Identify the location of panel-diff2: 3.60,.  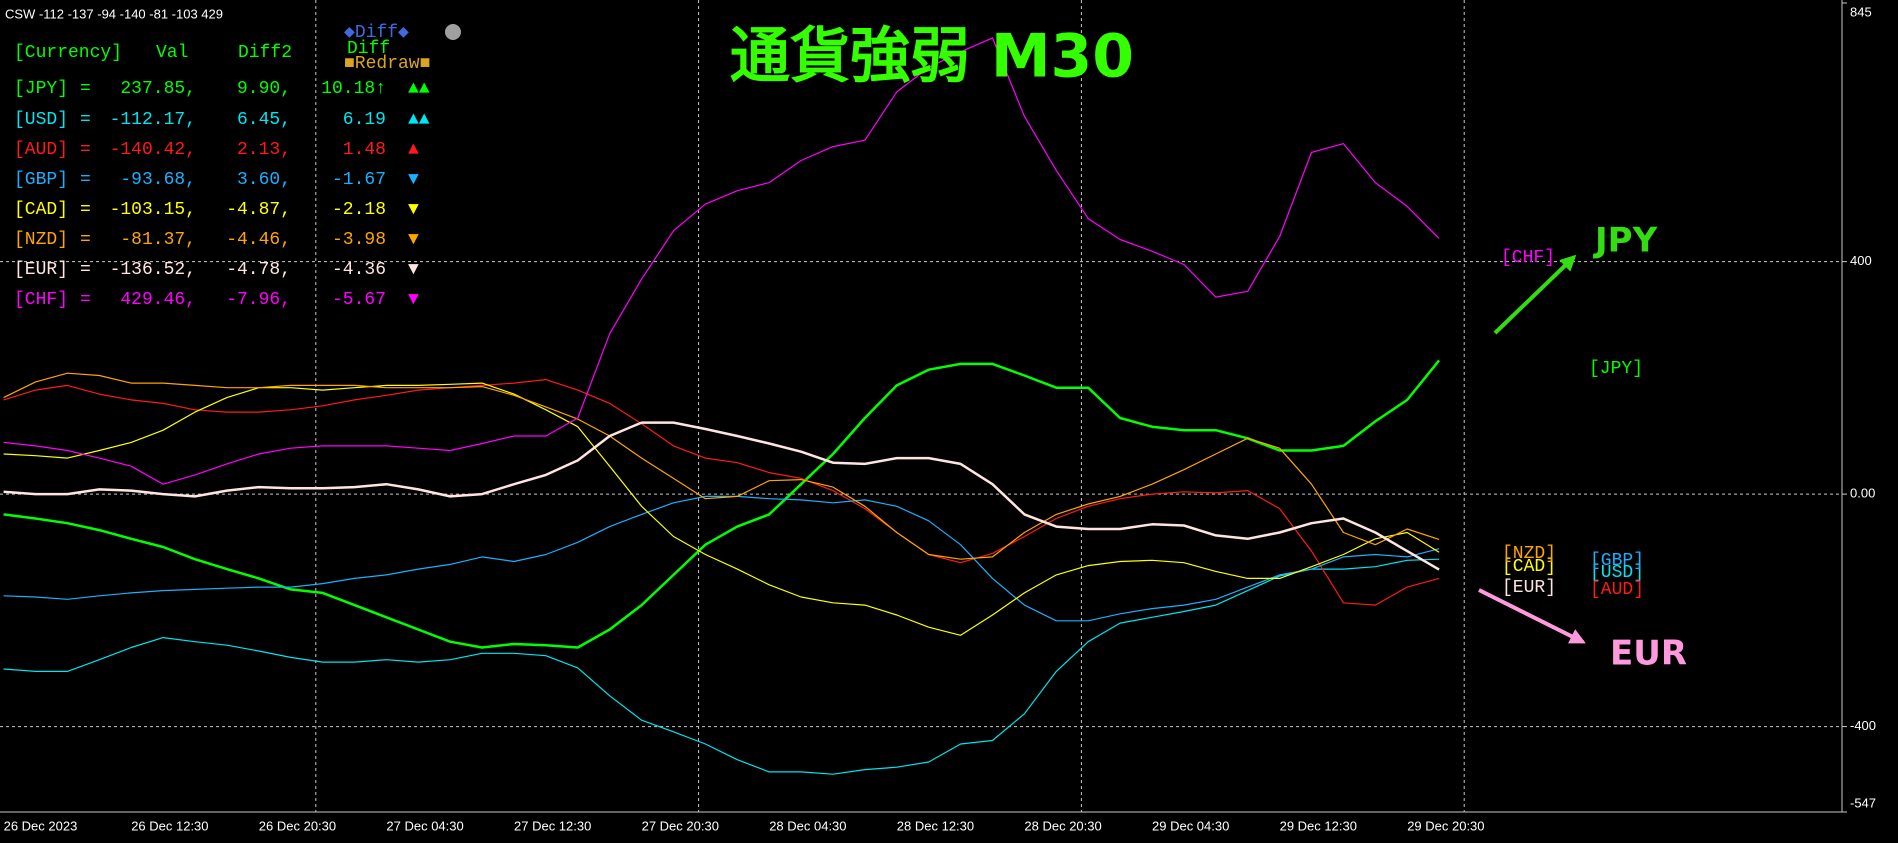
(264, 180).